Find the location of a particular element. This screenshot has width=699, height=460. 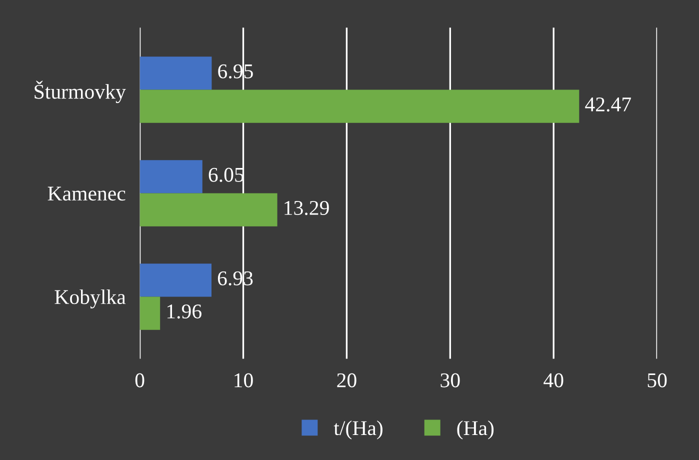

y-tick-label: Kamenec is located at coordinates (87, 193).